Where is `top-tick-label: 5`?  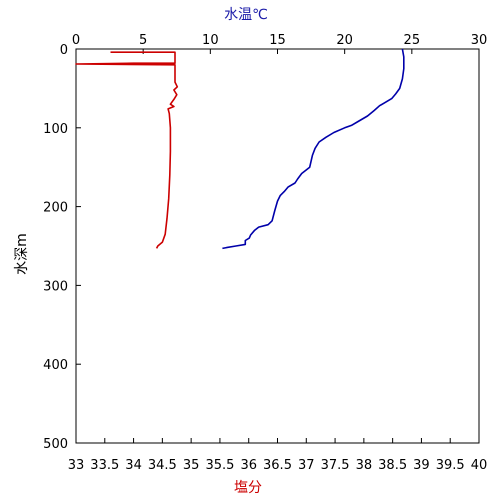 top-tick-label: 5 is located at coordinates (143, 40).